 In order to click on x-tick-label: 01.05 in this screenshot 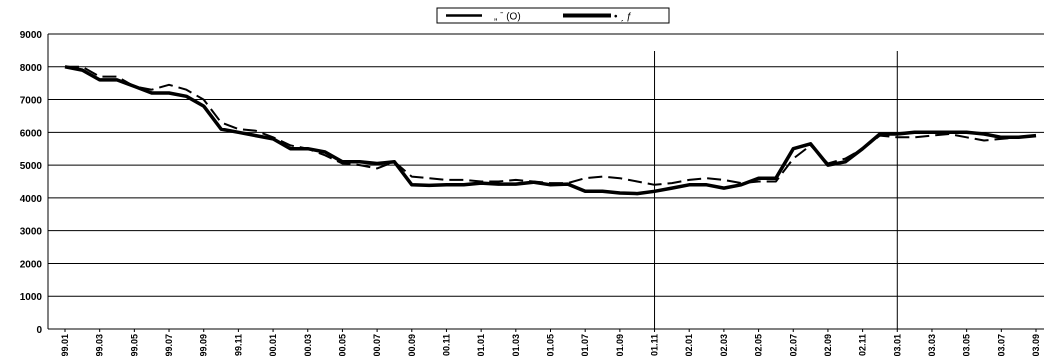, I will do `click(551, 345)`.